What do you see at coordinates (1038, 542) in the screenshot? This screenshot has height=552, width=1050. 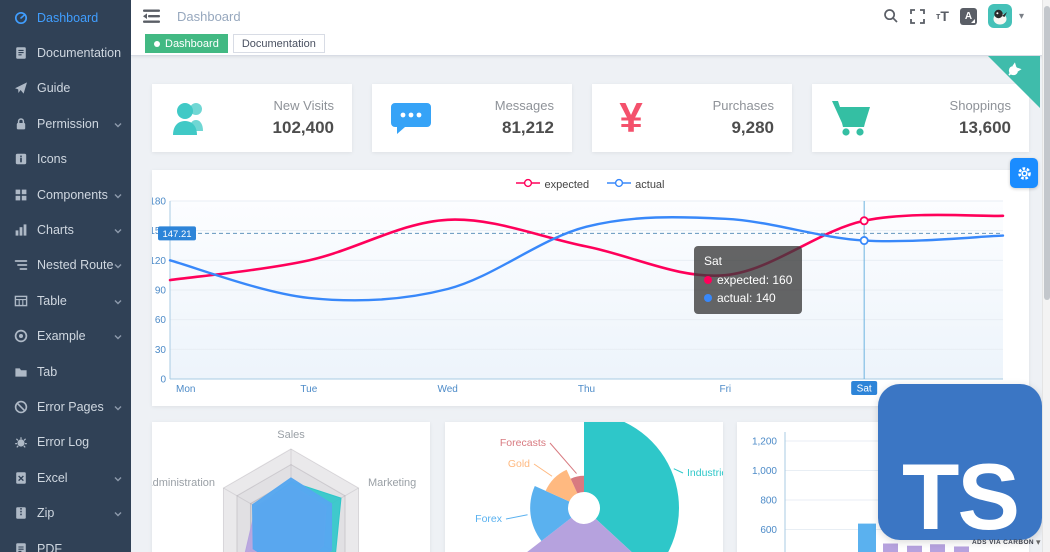 I see `ad-caret-icon: ▾` at bounding box center [1038, 542].